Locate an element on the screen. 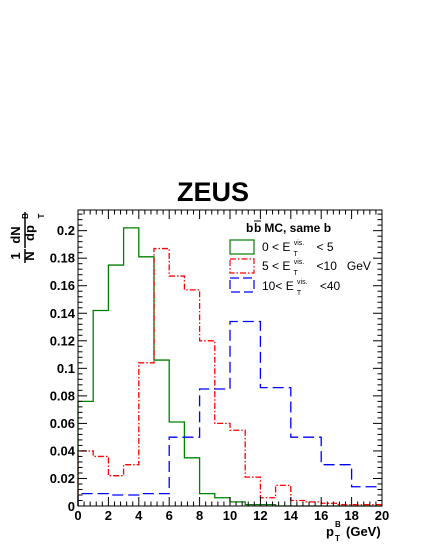  y-tick-label-3: 0.08 is located at coordinates (62, 395).